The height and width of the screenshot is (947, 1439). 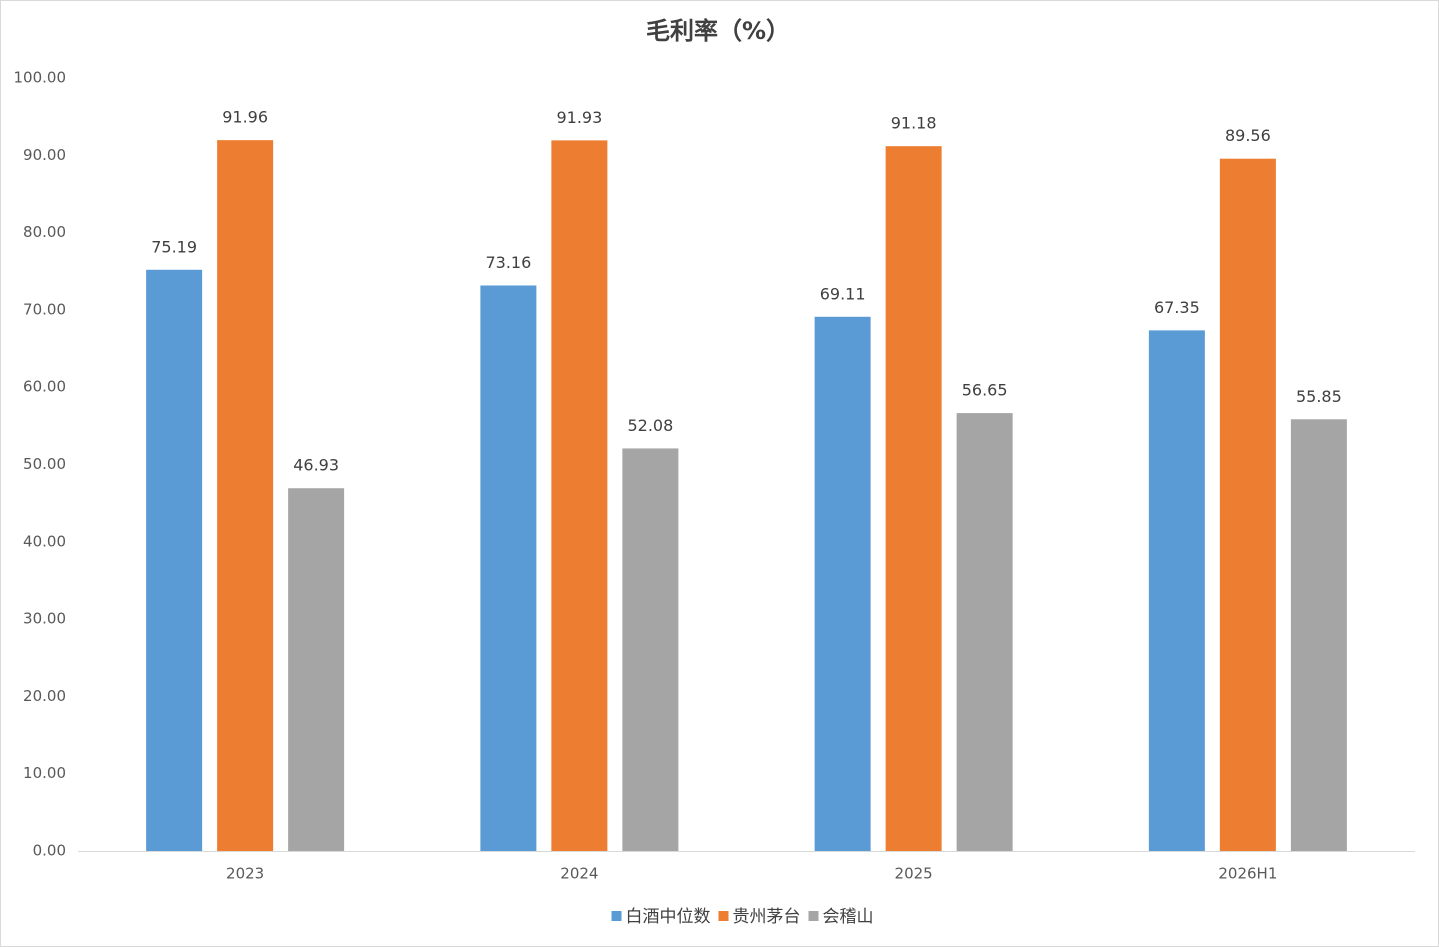 I want to click on y-tick-label: 10.00, so click(x=44, y=773).